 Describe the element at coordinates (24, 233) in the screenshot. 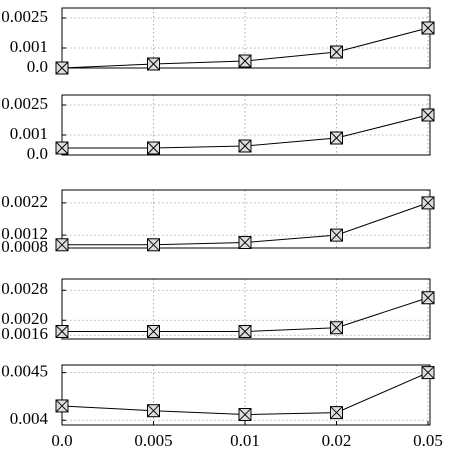

I see `y-tick-label: 0.0012` at that location.